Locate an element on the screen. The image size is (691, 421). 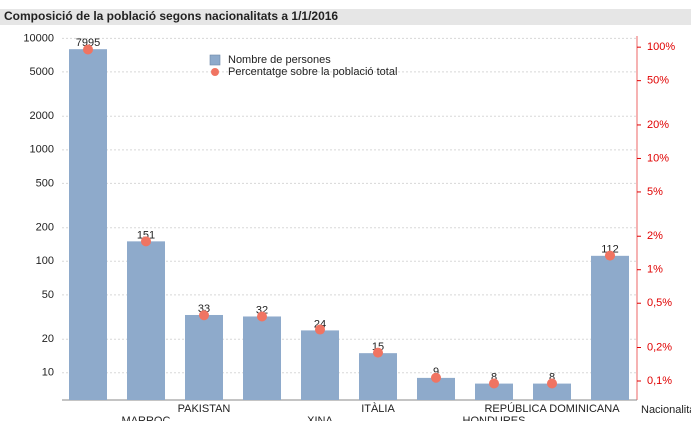
x-tick-label: HONDURES is located at coordinates (494, 418).